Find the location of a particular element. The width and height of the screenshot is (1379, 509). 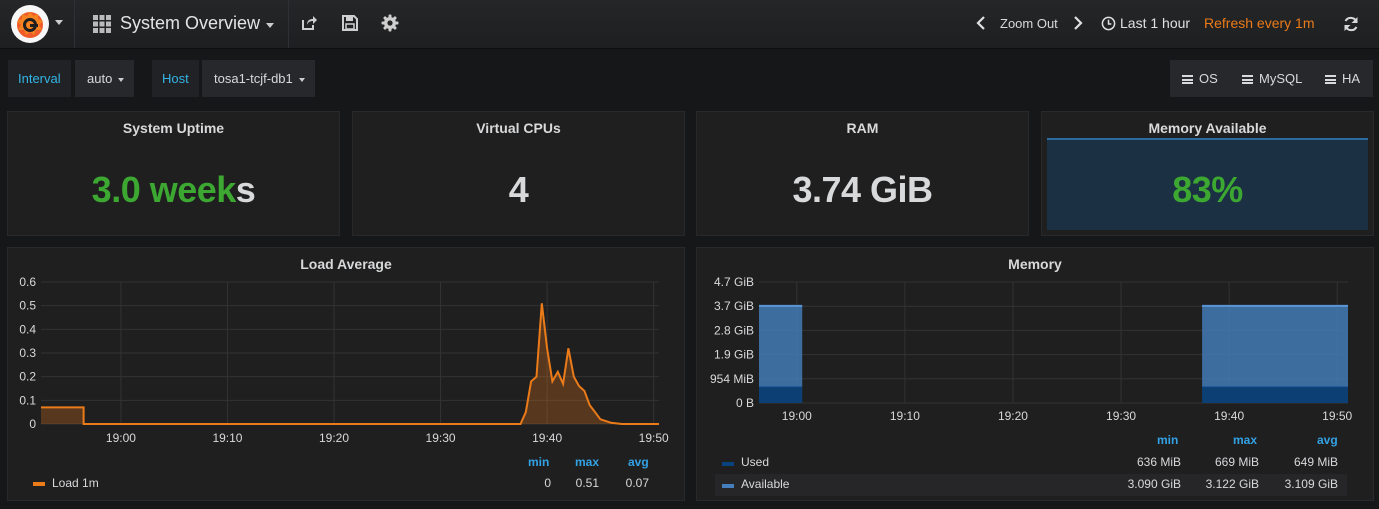

dashboard-link-ha: HA is located at coordinates (1343, 78).